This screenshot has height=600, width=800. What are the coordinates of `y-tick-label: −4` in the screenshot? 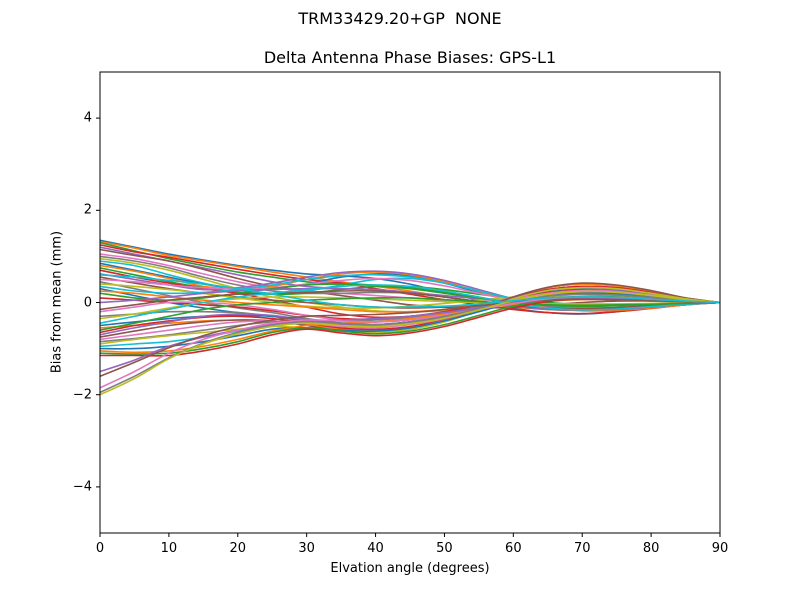 It's located at (82, 487).